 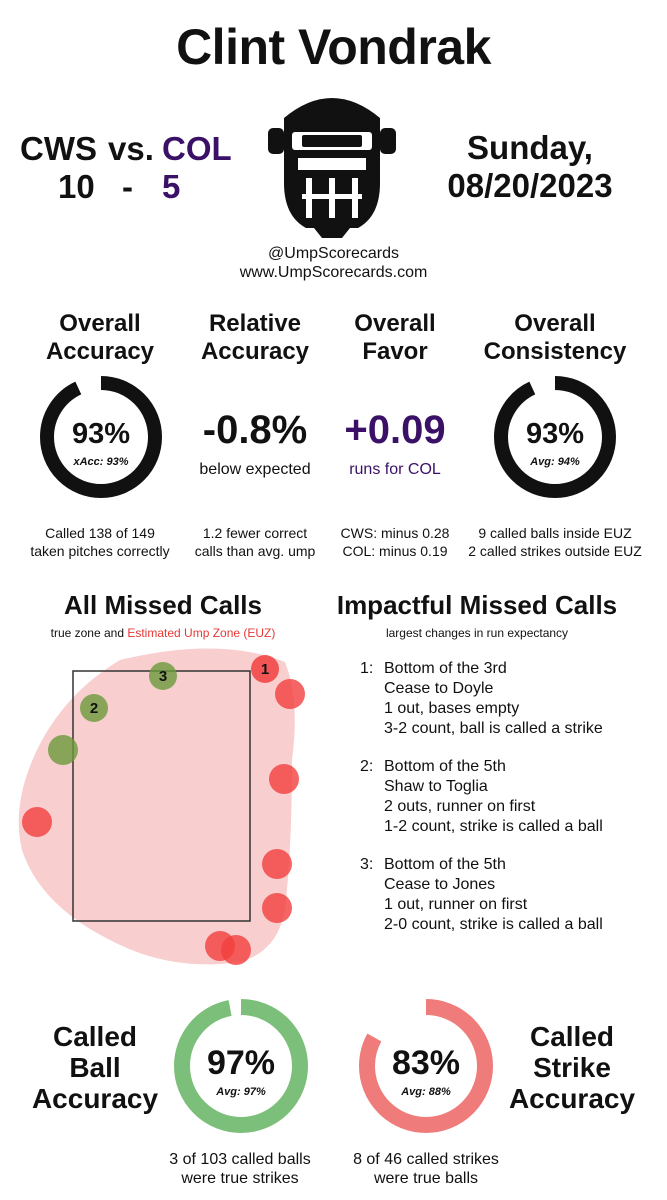 I want to click on item-number: 3:, so click(x=367, y=864).